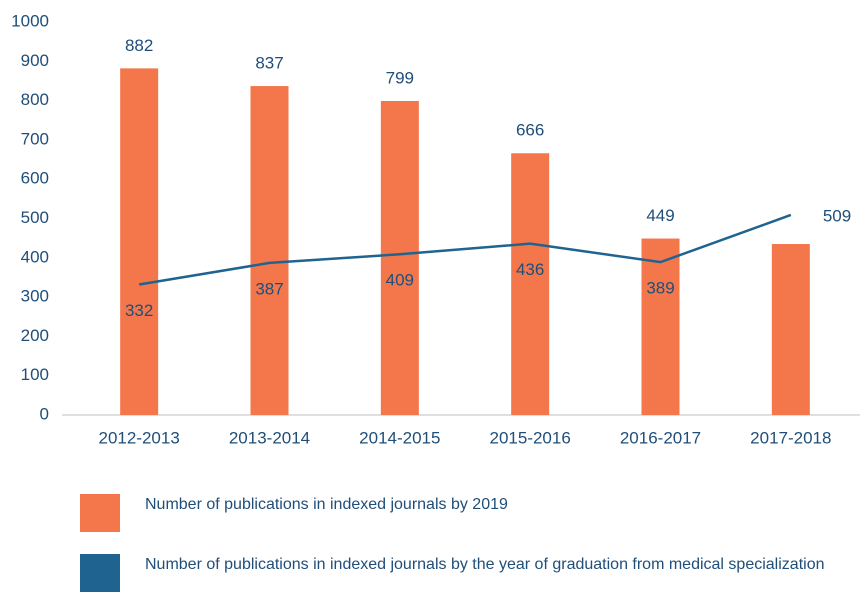 The height and width of the screenshot is (596, 864). I want to click on bar-value-label: 449, so click(660, 215).